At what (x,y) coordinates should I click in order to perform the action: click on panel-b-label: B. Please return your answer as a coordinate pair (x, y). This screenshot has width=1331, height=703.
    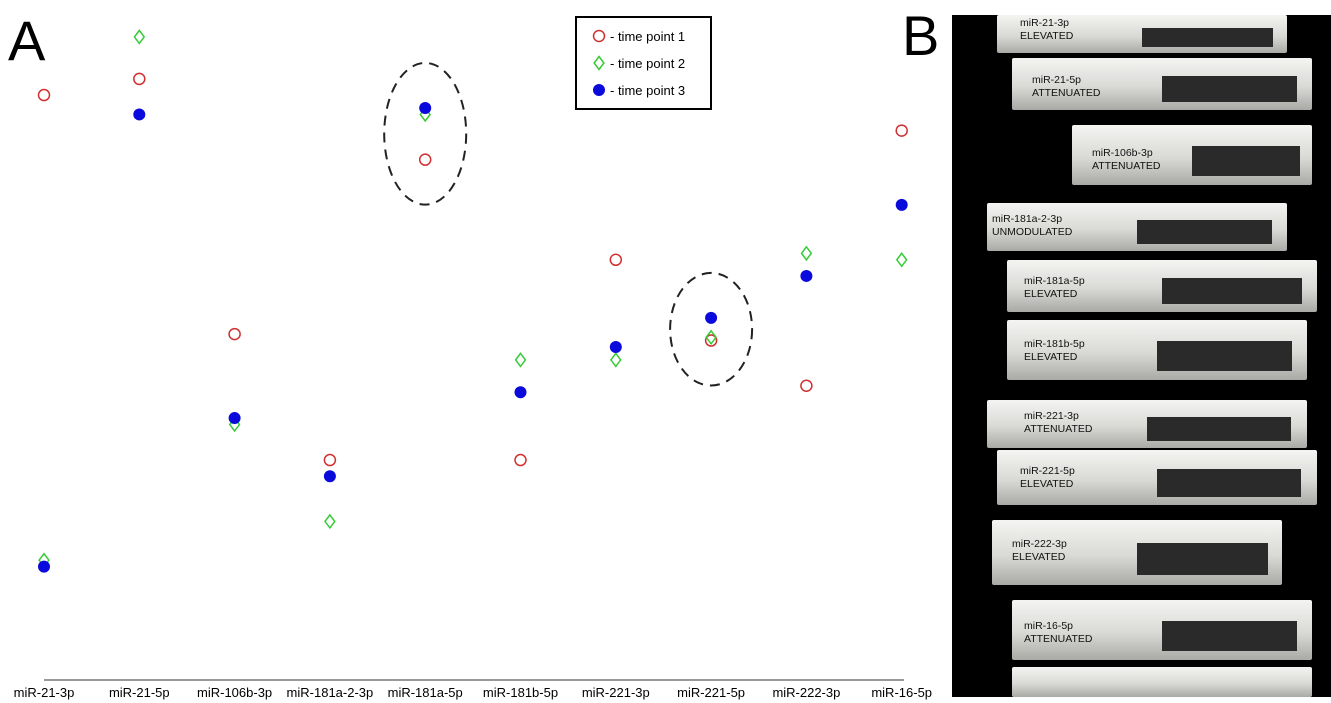
    Looking at the image, I should click on (920, 35).